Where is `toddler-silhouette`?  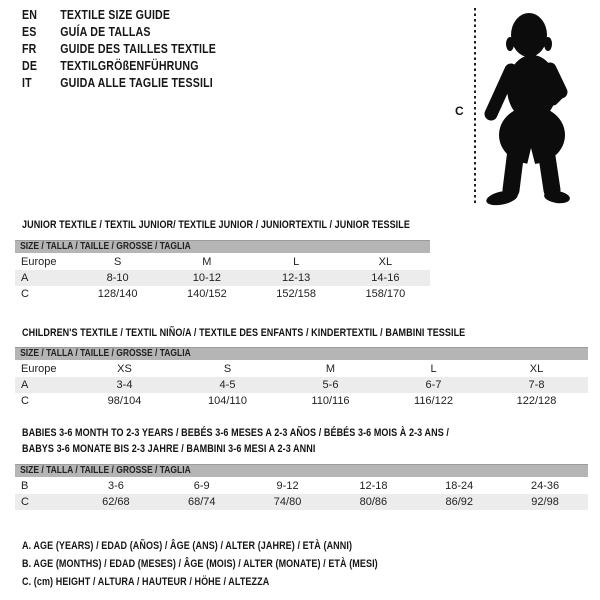 toddler-silhouette is located at coordinates (527, 109).